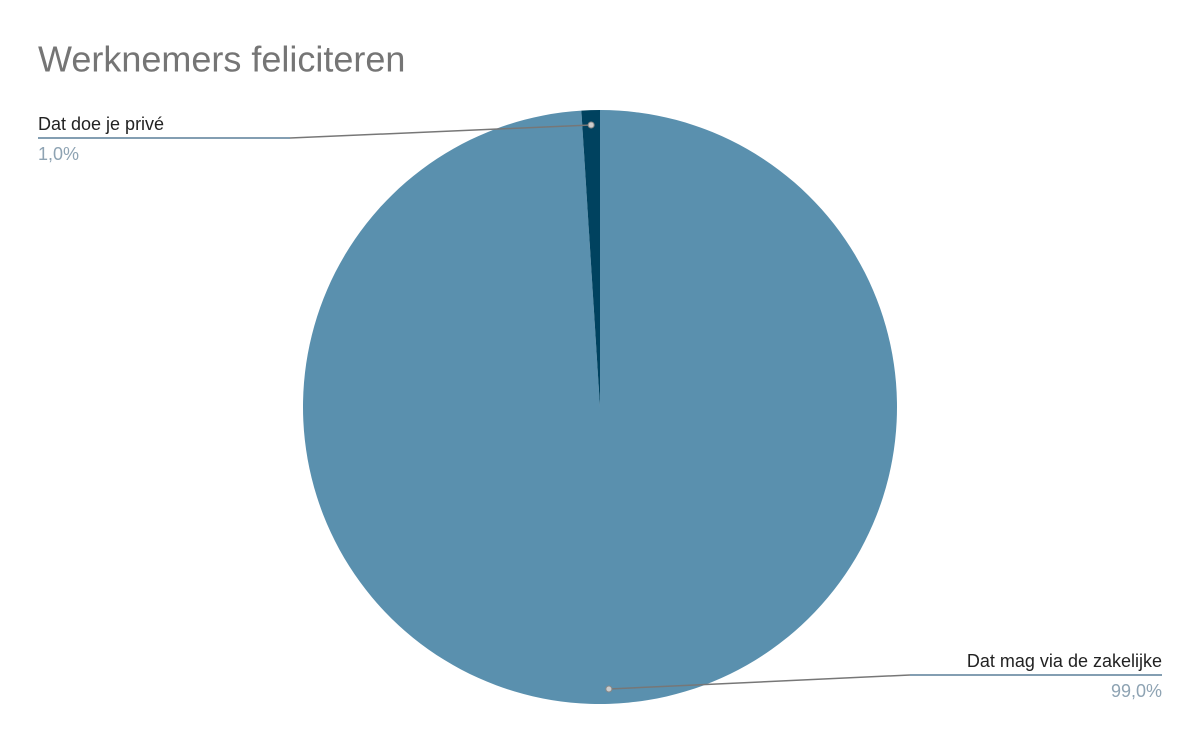 The image size is (1200, 742). What do you see at coordinates (590, 258) in the screenshot?
I see `pie-slice` at bounding box center [590, 258].